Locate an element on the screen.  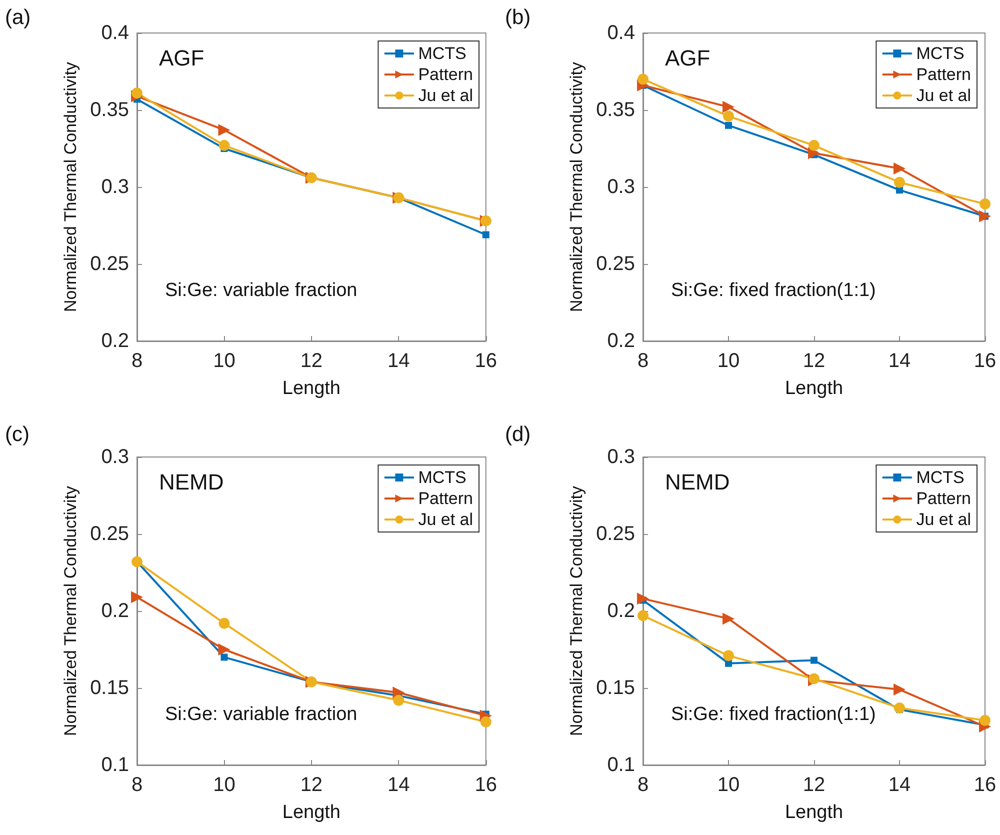
chart-title: (b) is located at coordinates (518, 17).